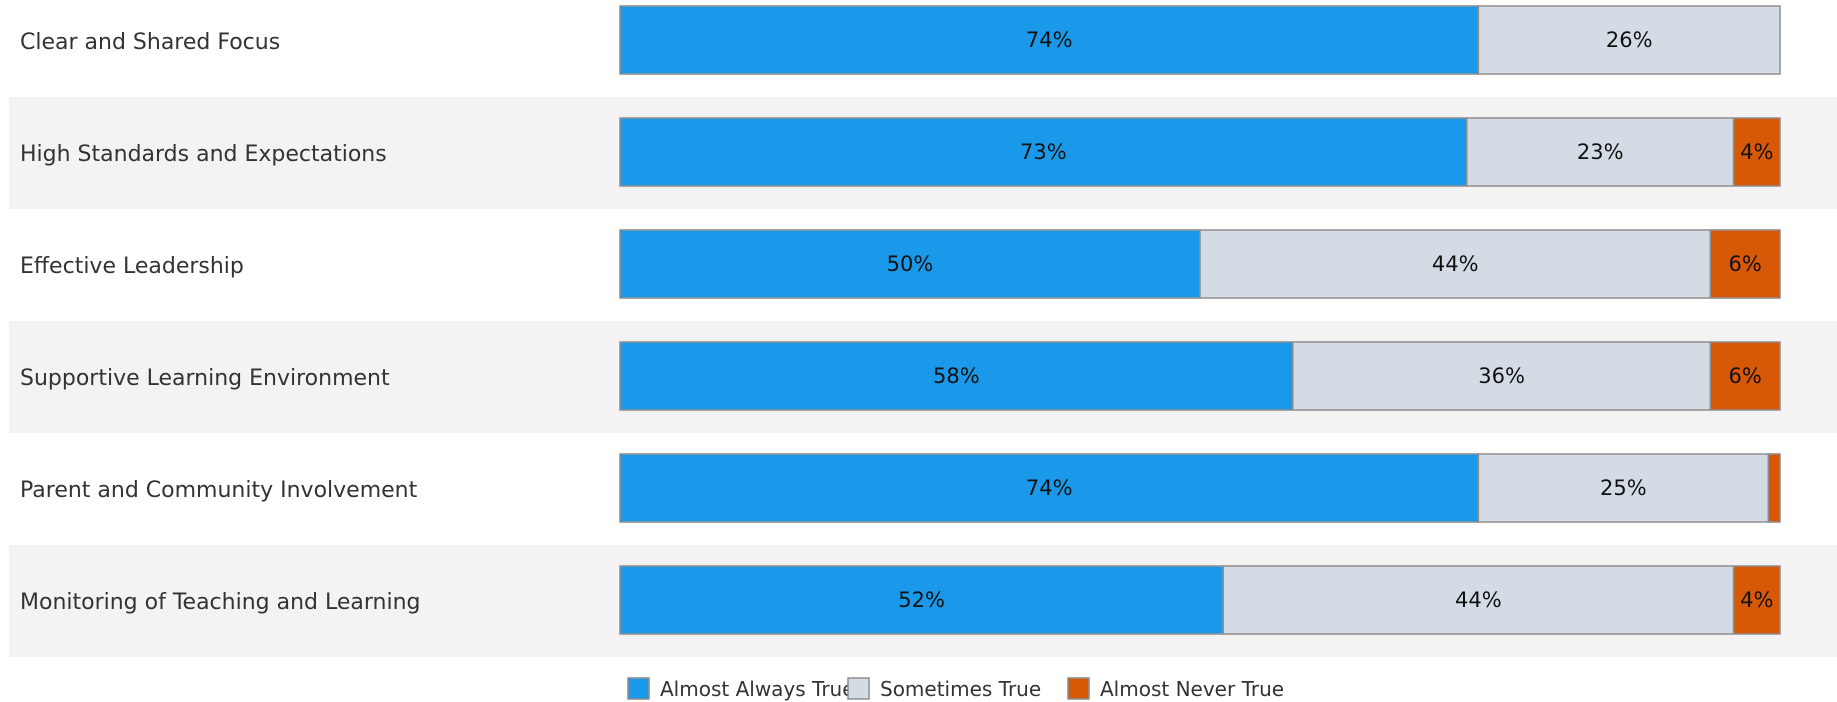  I want to click on legend-item: Almost Never True, so click(1175, 689).